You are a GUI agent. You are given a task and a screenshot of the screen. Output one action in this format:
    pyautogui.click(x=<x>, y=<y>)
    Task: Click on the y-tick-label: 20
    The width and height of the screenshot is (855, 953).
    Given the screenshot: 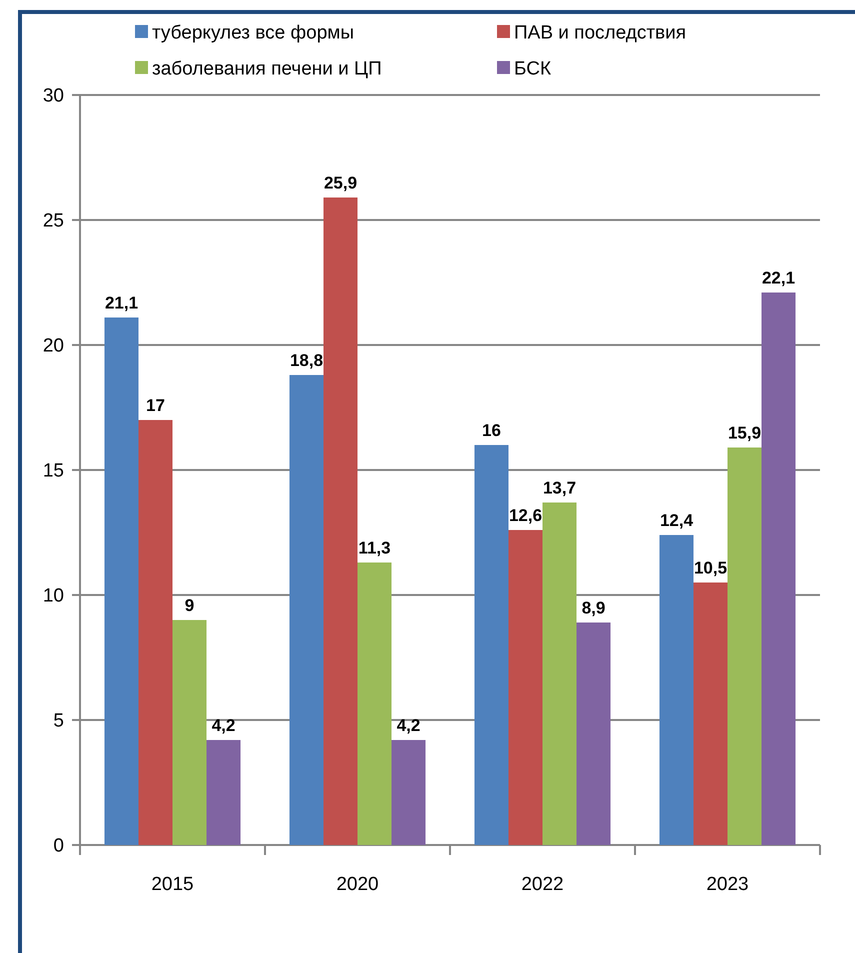 What is the action you would take?
    pyautogui.click(x=53, y=346)
    